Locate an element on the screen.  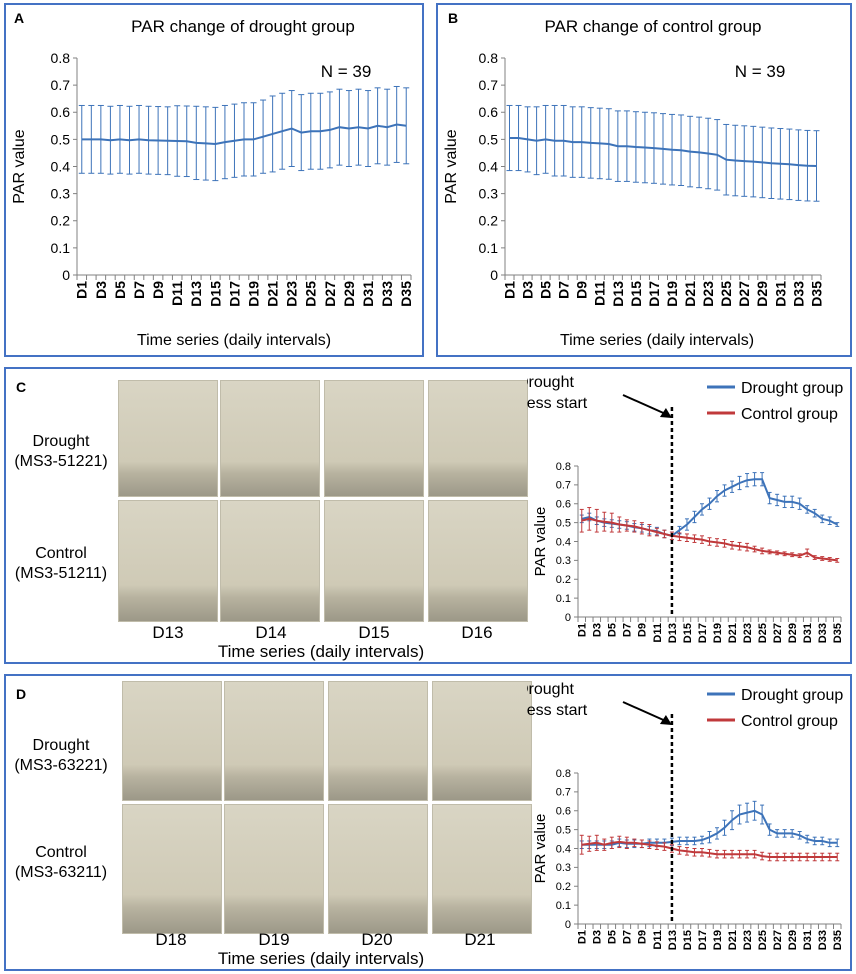
chart-title: PAR change of control group is located at coordinates (652, 26).